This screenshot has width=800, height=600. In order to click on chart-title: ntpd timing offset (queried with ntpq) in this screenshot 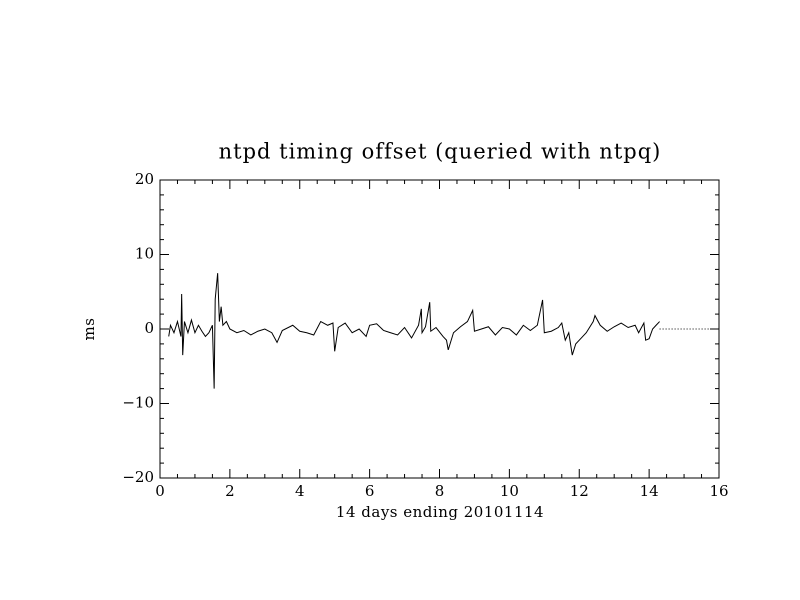, I will do `click(440, 152)`.